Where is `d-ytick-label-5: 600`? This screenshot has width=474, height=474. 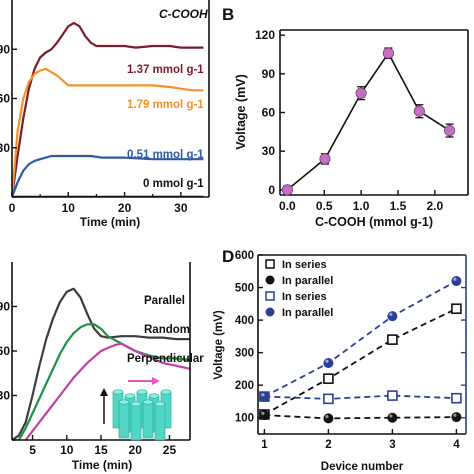 d-ytick-label-5: 600 is located at coordinates (244, 256).